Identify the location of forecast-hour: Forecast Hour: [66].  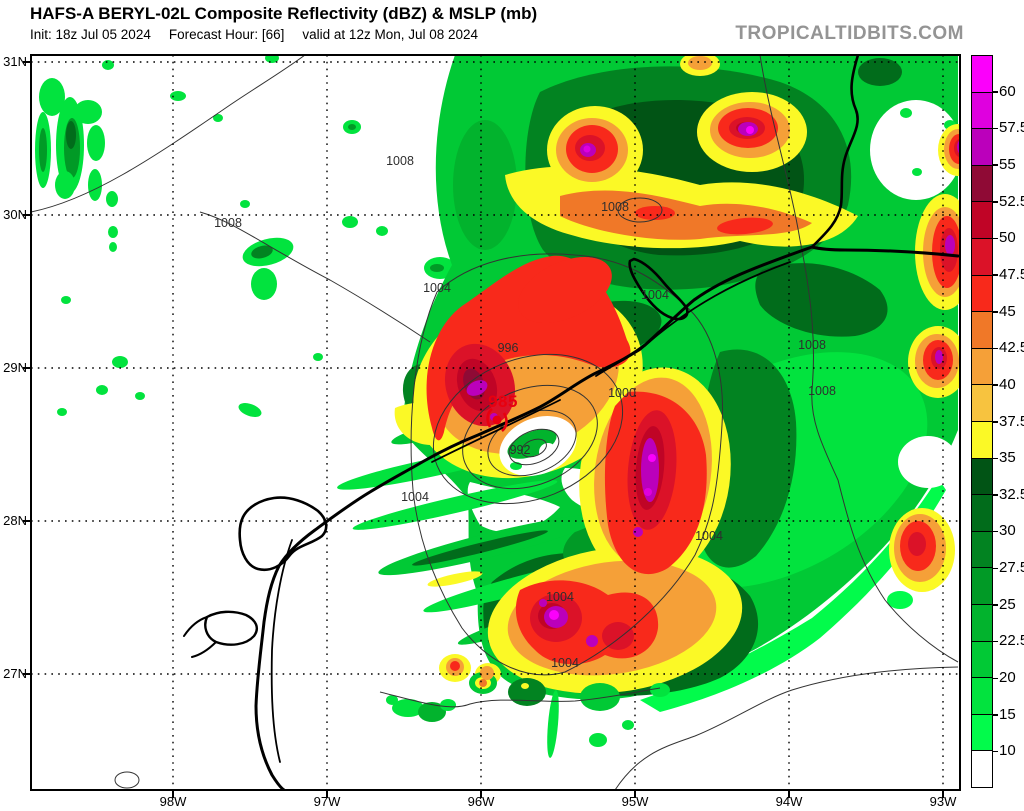
(226, 34).